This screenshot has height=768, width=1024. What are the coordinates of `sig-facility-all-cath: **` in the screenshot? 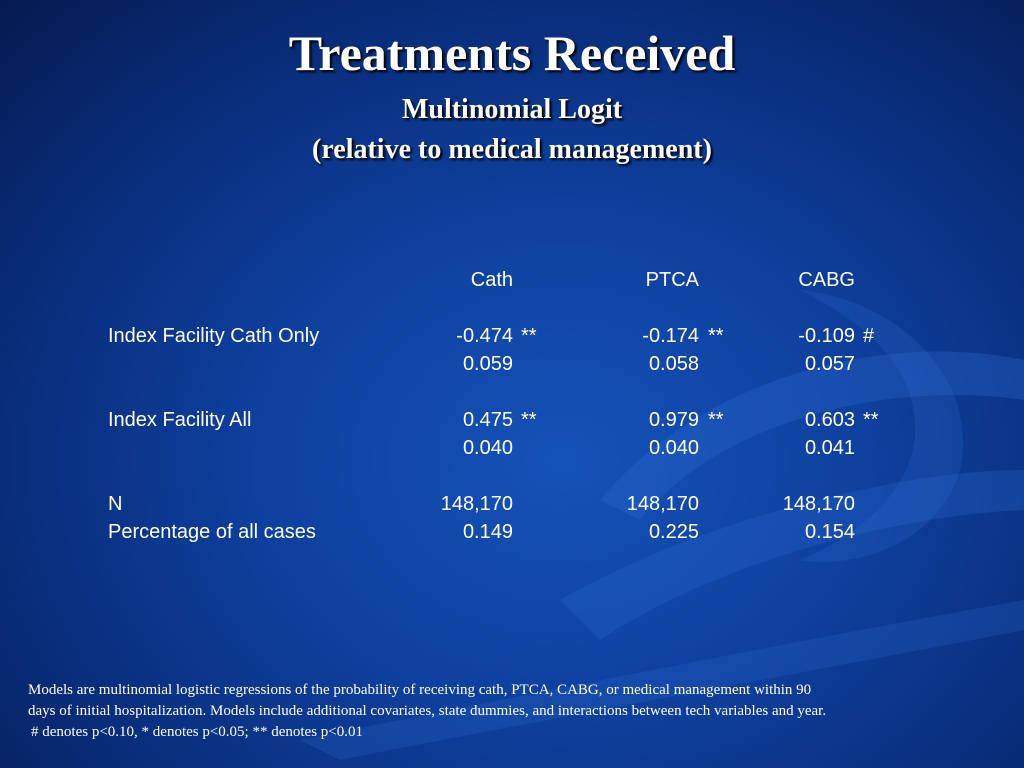 It's located at (529, 420).